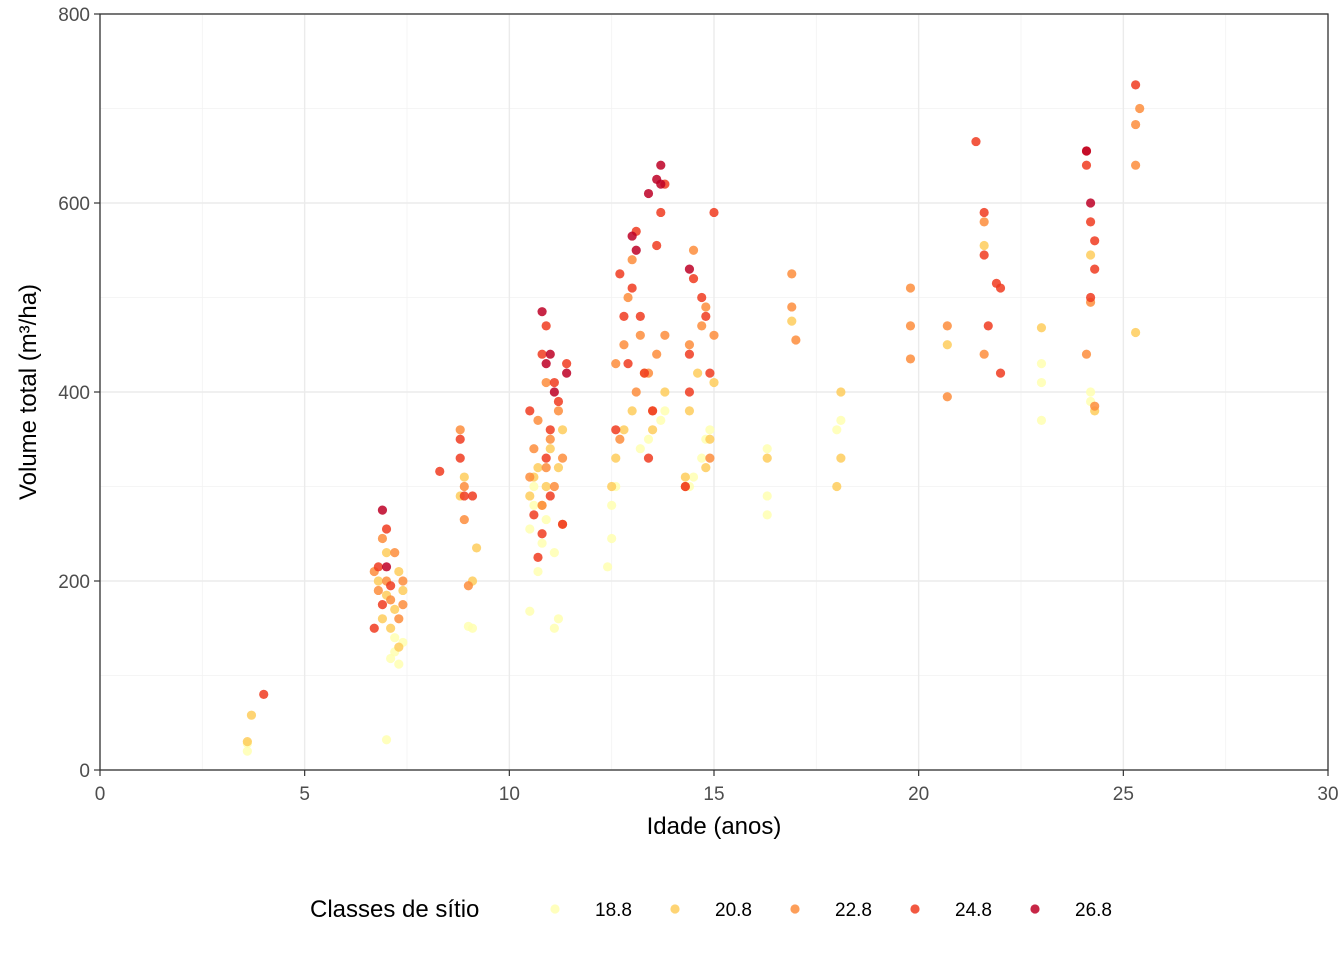  Describe the element at coordinates (84, 771) in the screenshot. I see `y-tick-label: 0` at that location.